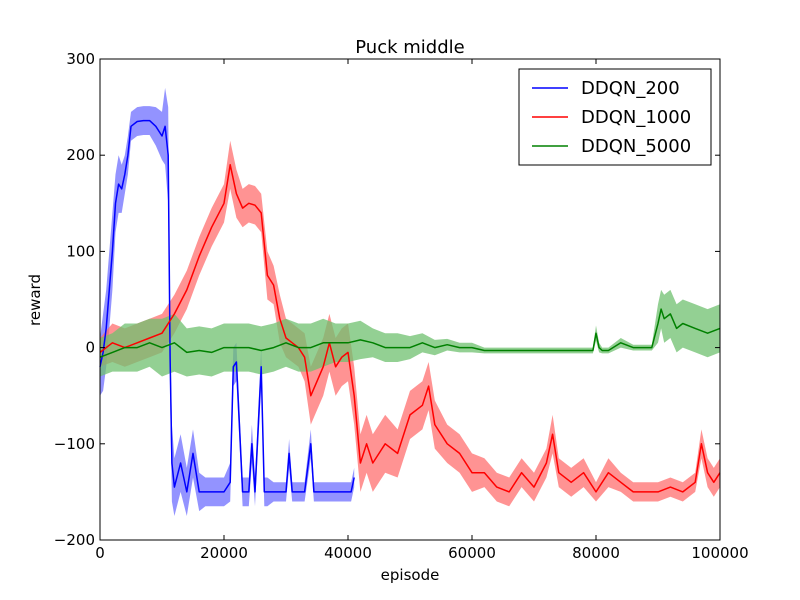 This screenshot has width=800, height=600. I want to click on y-tick-label: 100, so click(80, 251).